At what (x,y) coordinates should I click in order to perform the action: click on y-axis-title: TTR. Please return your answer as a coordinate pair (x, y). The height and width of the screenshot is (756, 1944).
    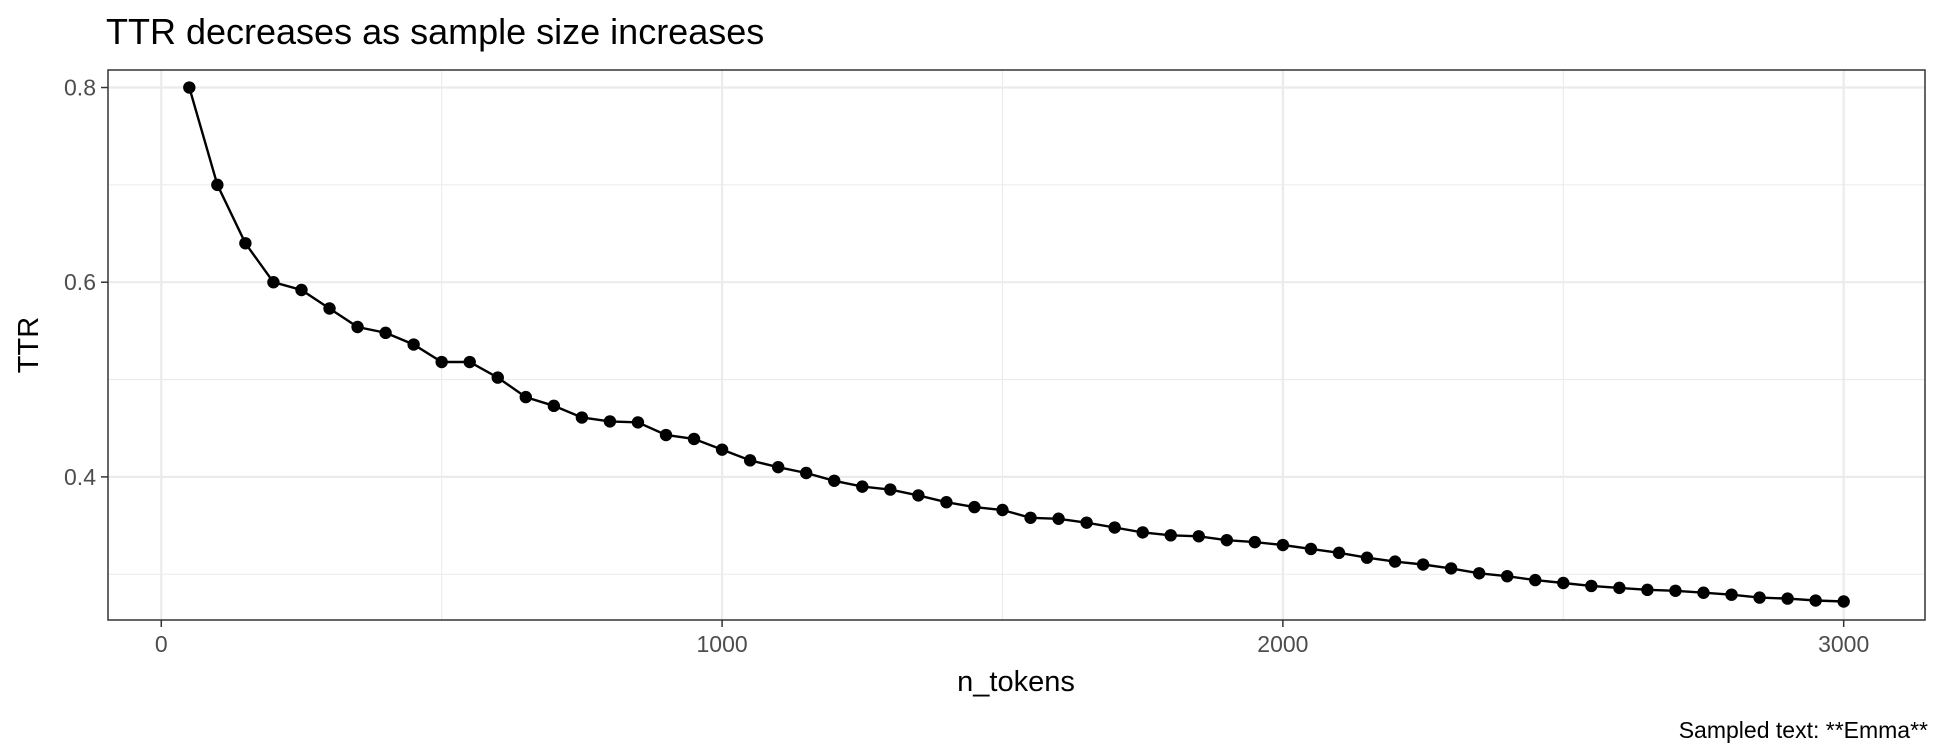
    Looking at the image, I should click on (29, 345).